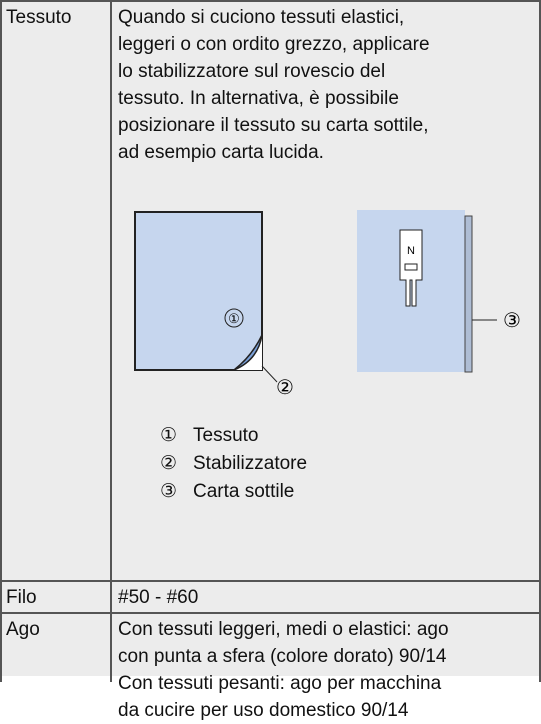  What do you see at coordinates (273, 125) in the screenshot?
I see `text-line: posizionare il tessuto su carta sottile,` at bounding box center [273, 125].